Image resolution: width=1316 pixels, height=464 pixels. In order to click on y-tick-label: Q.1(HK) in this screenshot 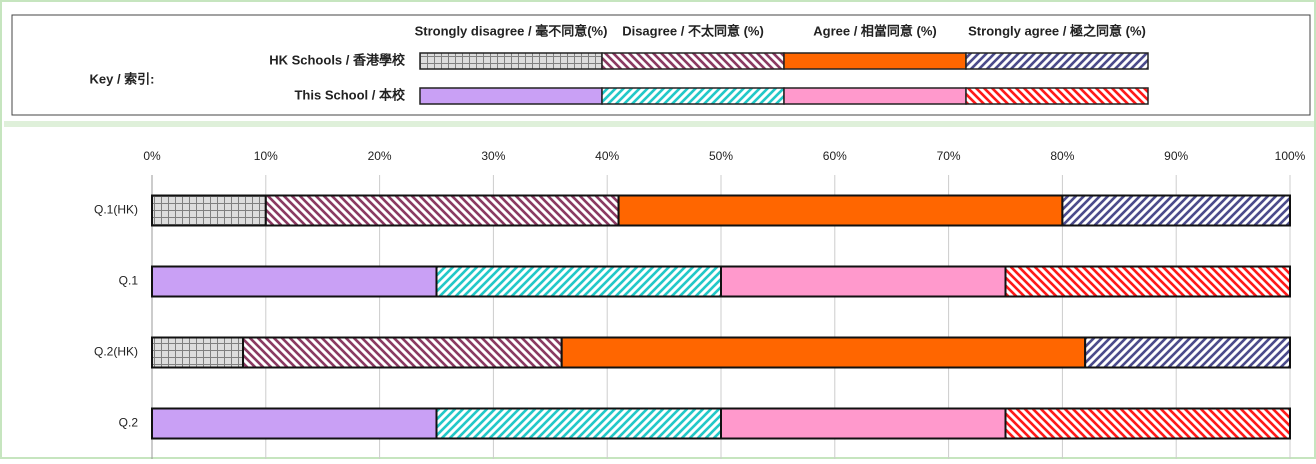, I will do `click(116, 210)`.